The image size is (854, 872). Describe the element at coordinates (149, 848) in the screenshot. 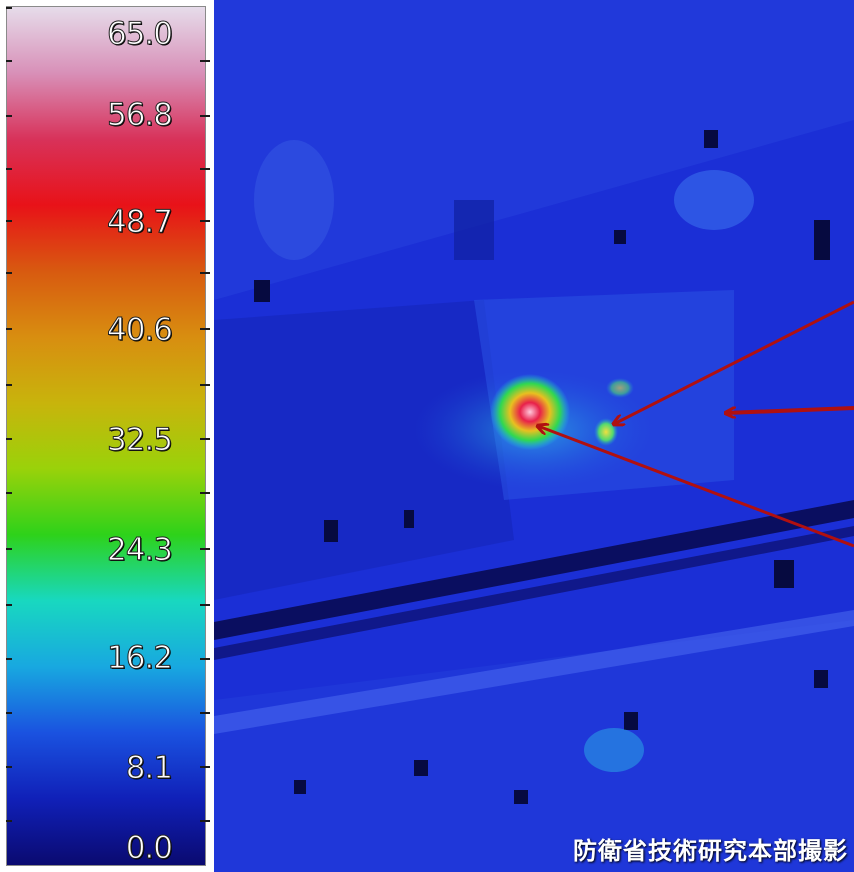

I see `scale-label-0-0: 0.0` at that location.